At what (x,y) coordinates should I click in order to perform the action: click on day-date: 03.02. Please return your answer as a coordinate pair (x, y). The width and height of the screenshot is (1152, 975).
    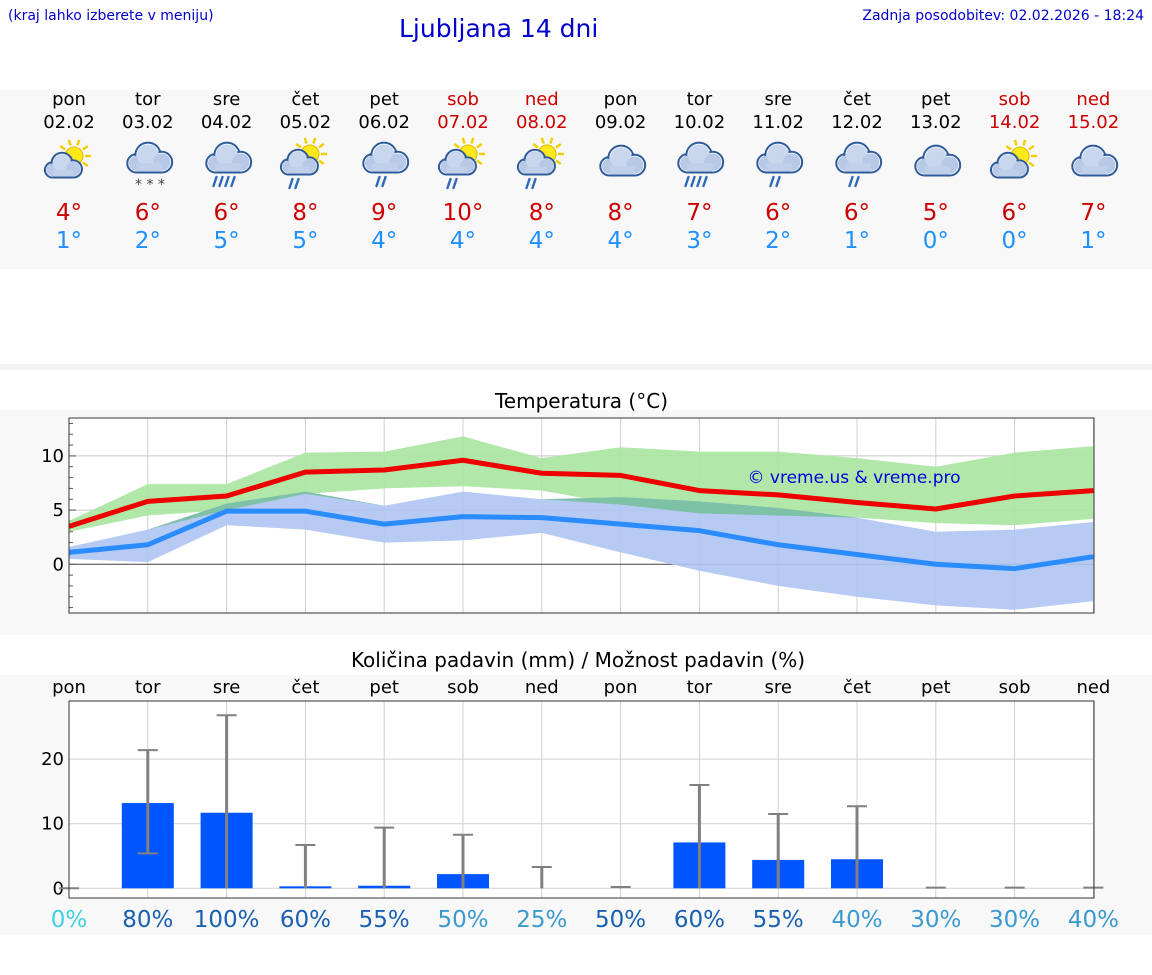
    Looking at the image, I should click on (148, 122).